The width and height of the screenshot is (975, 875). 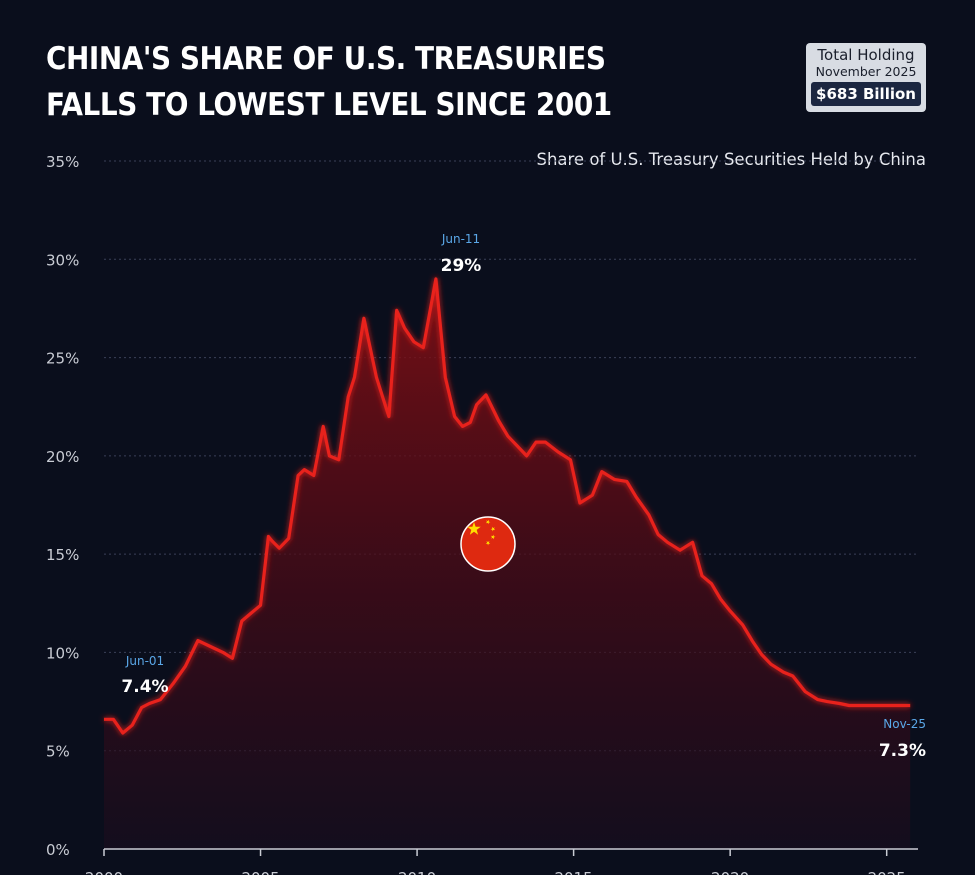 What do you see at coordinates (887, 872) in the screenshot?
I see `x-tick-label: 2025` at bounding box center [887, 872].